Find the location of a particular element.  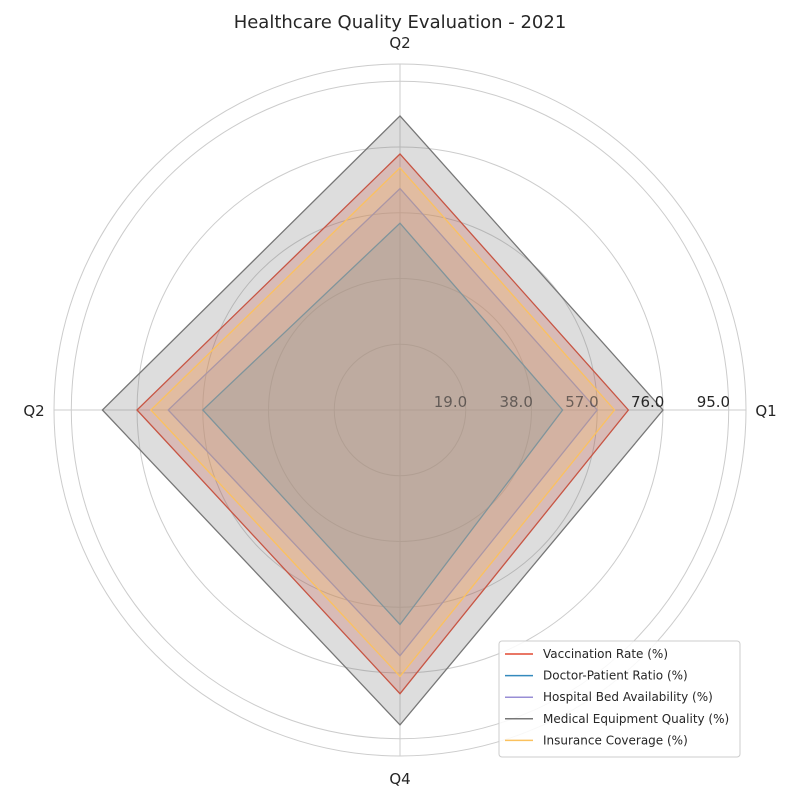

radial-tick-label: 95.0 is located at coordinates (713, 402).